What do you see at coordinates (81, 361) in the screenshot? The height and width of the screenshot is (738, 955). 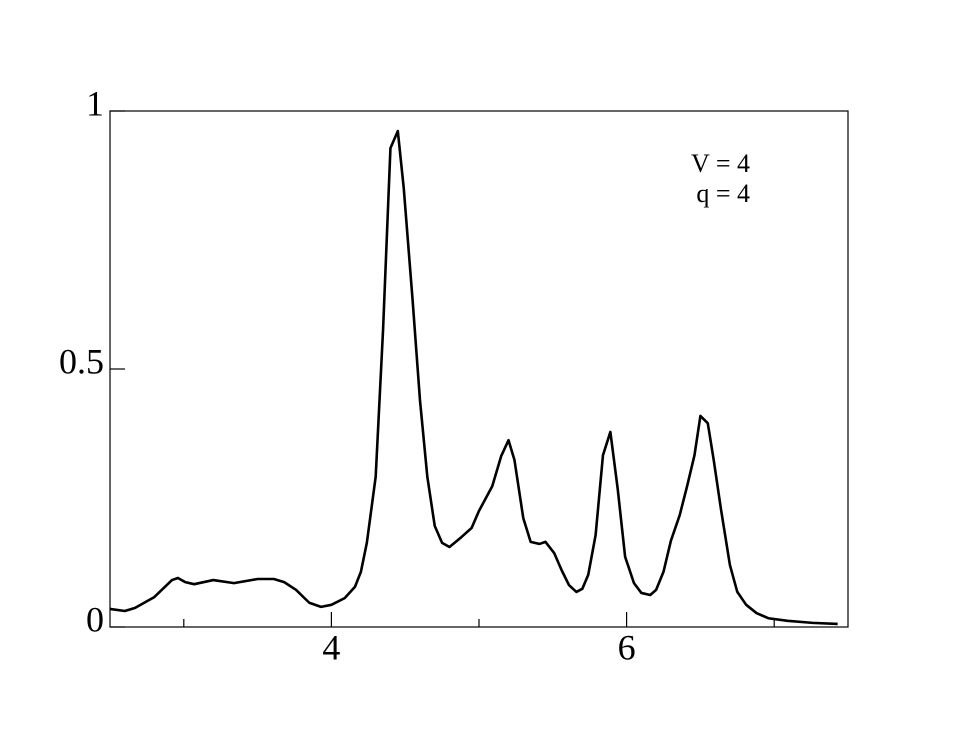 I see `y-tick-label: 0.5` at bounding box center [81, 361].